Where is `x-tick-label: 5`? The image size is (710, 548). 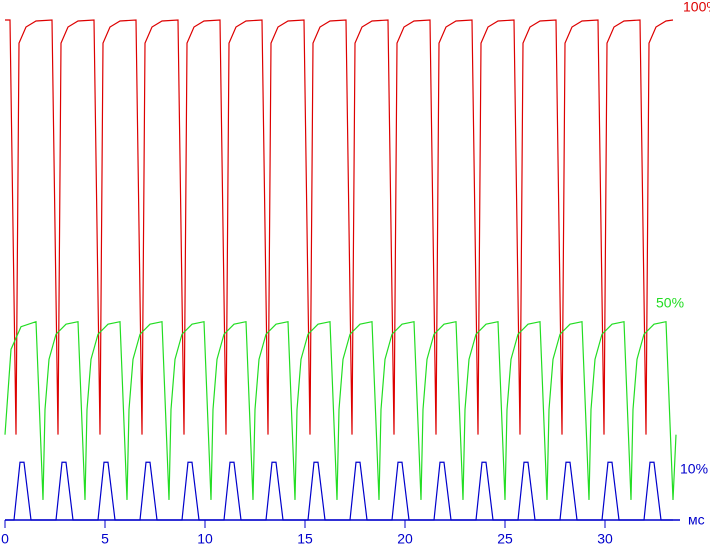 x-tick-label: 5 is located at coordinates (105, 539).